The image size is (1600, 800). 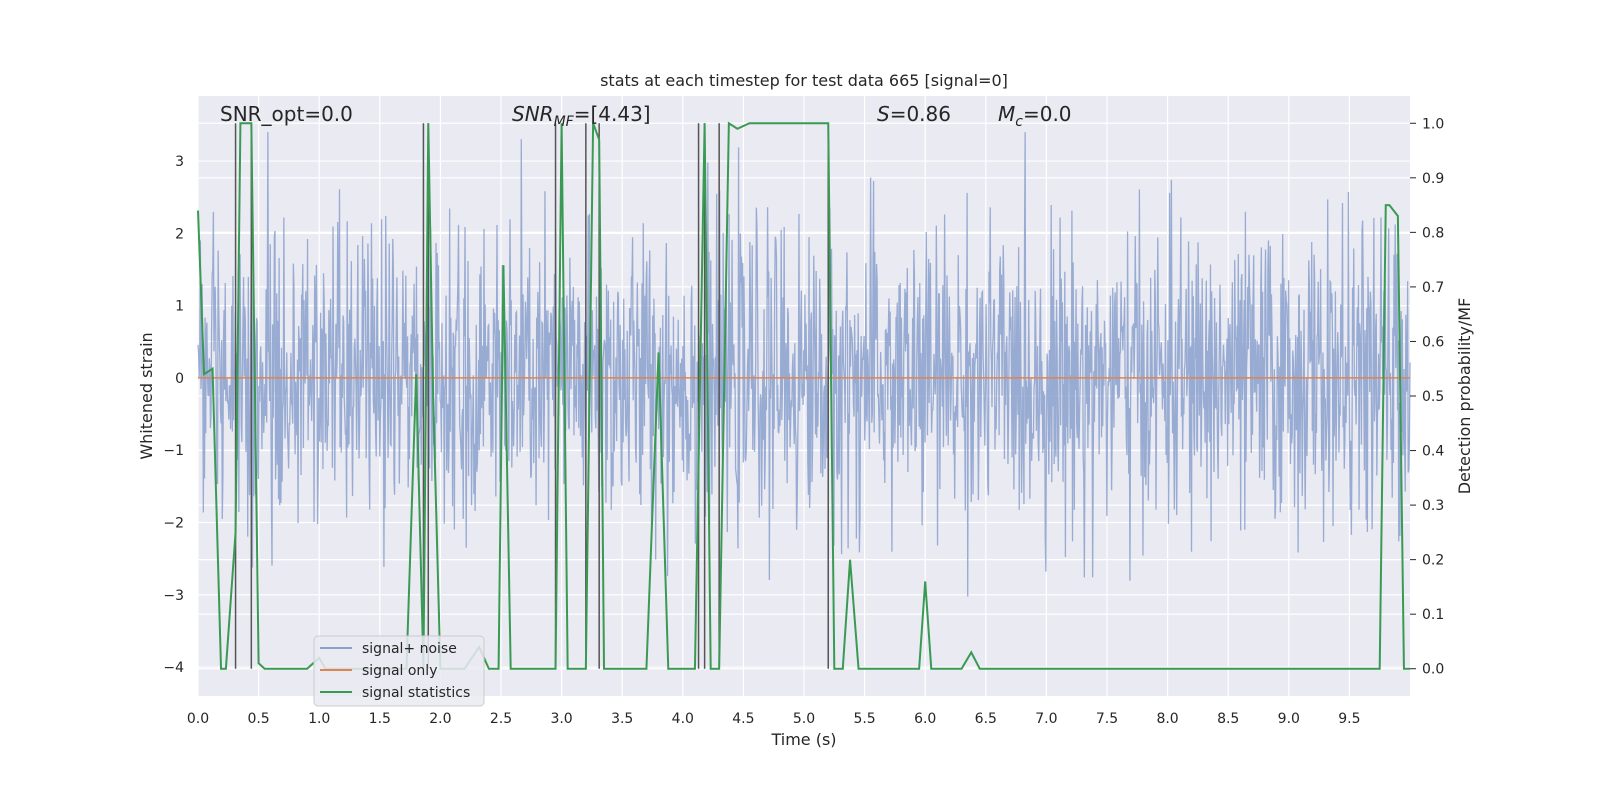 What do you see at coordinates (622, 719) in the screenshot?
I see `x-tick-label: 3.5` at bounding box center [622, 719].